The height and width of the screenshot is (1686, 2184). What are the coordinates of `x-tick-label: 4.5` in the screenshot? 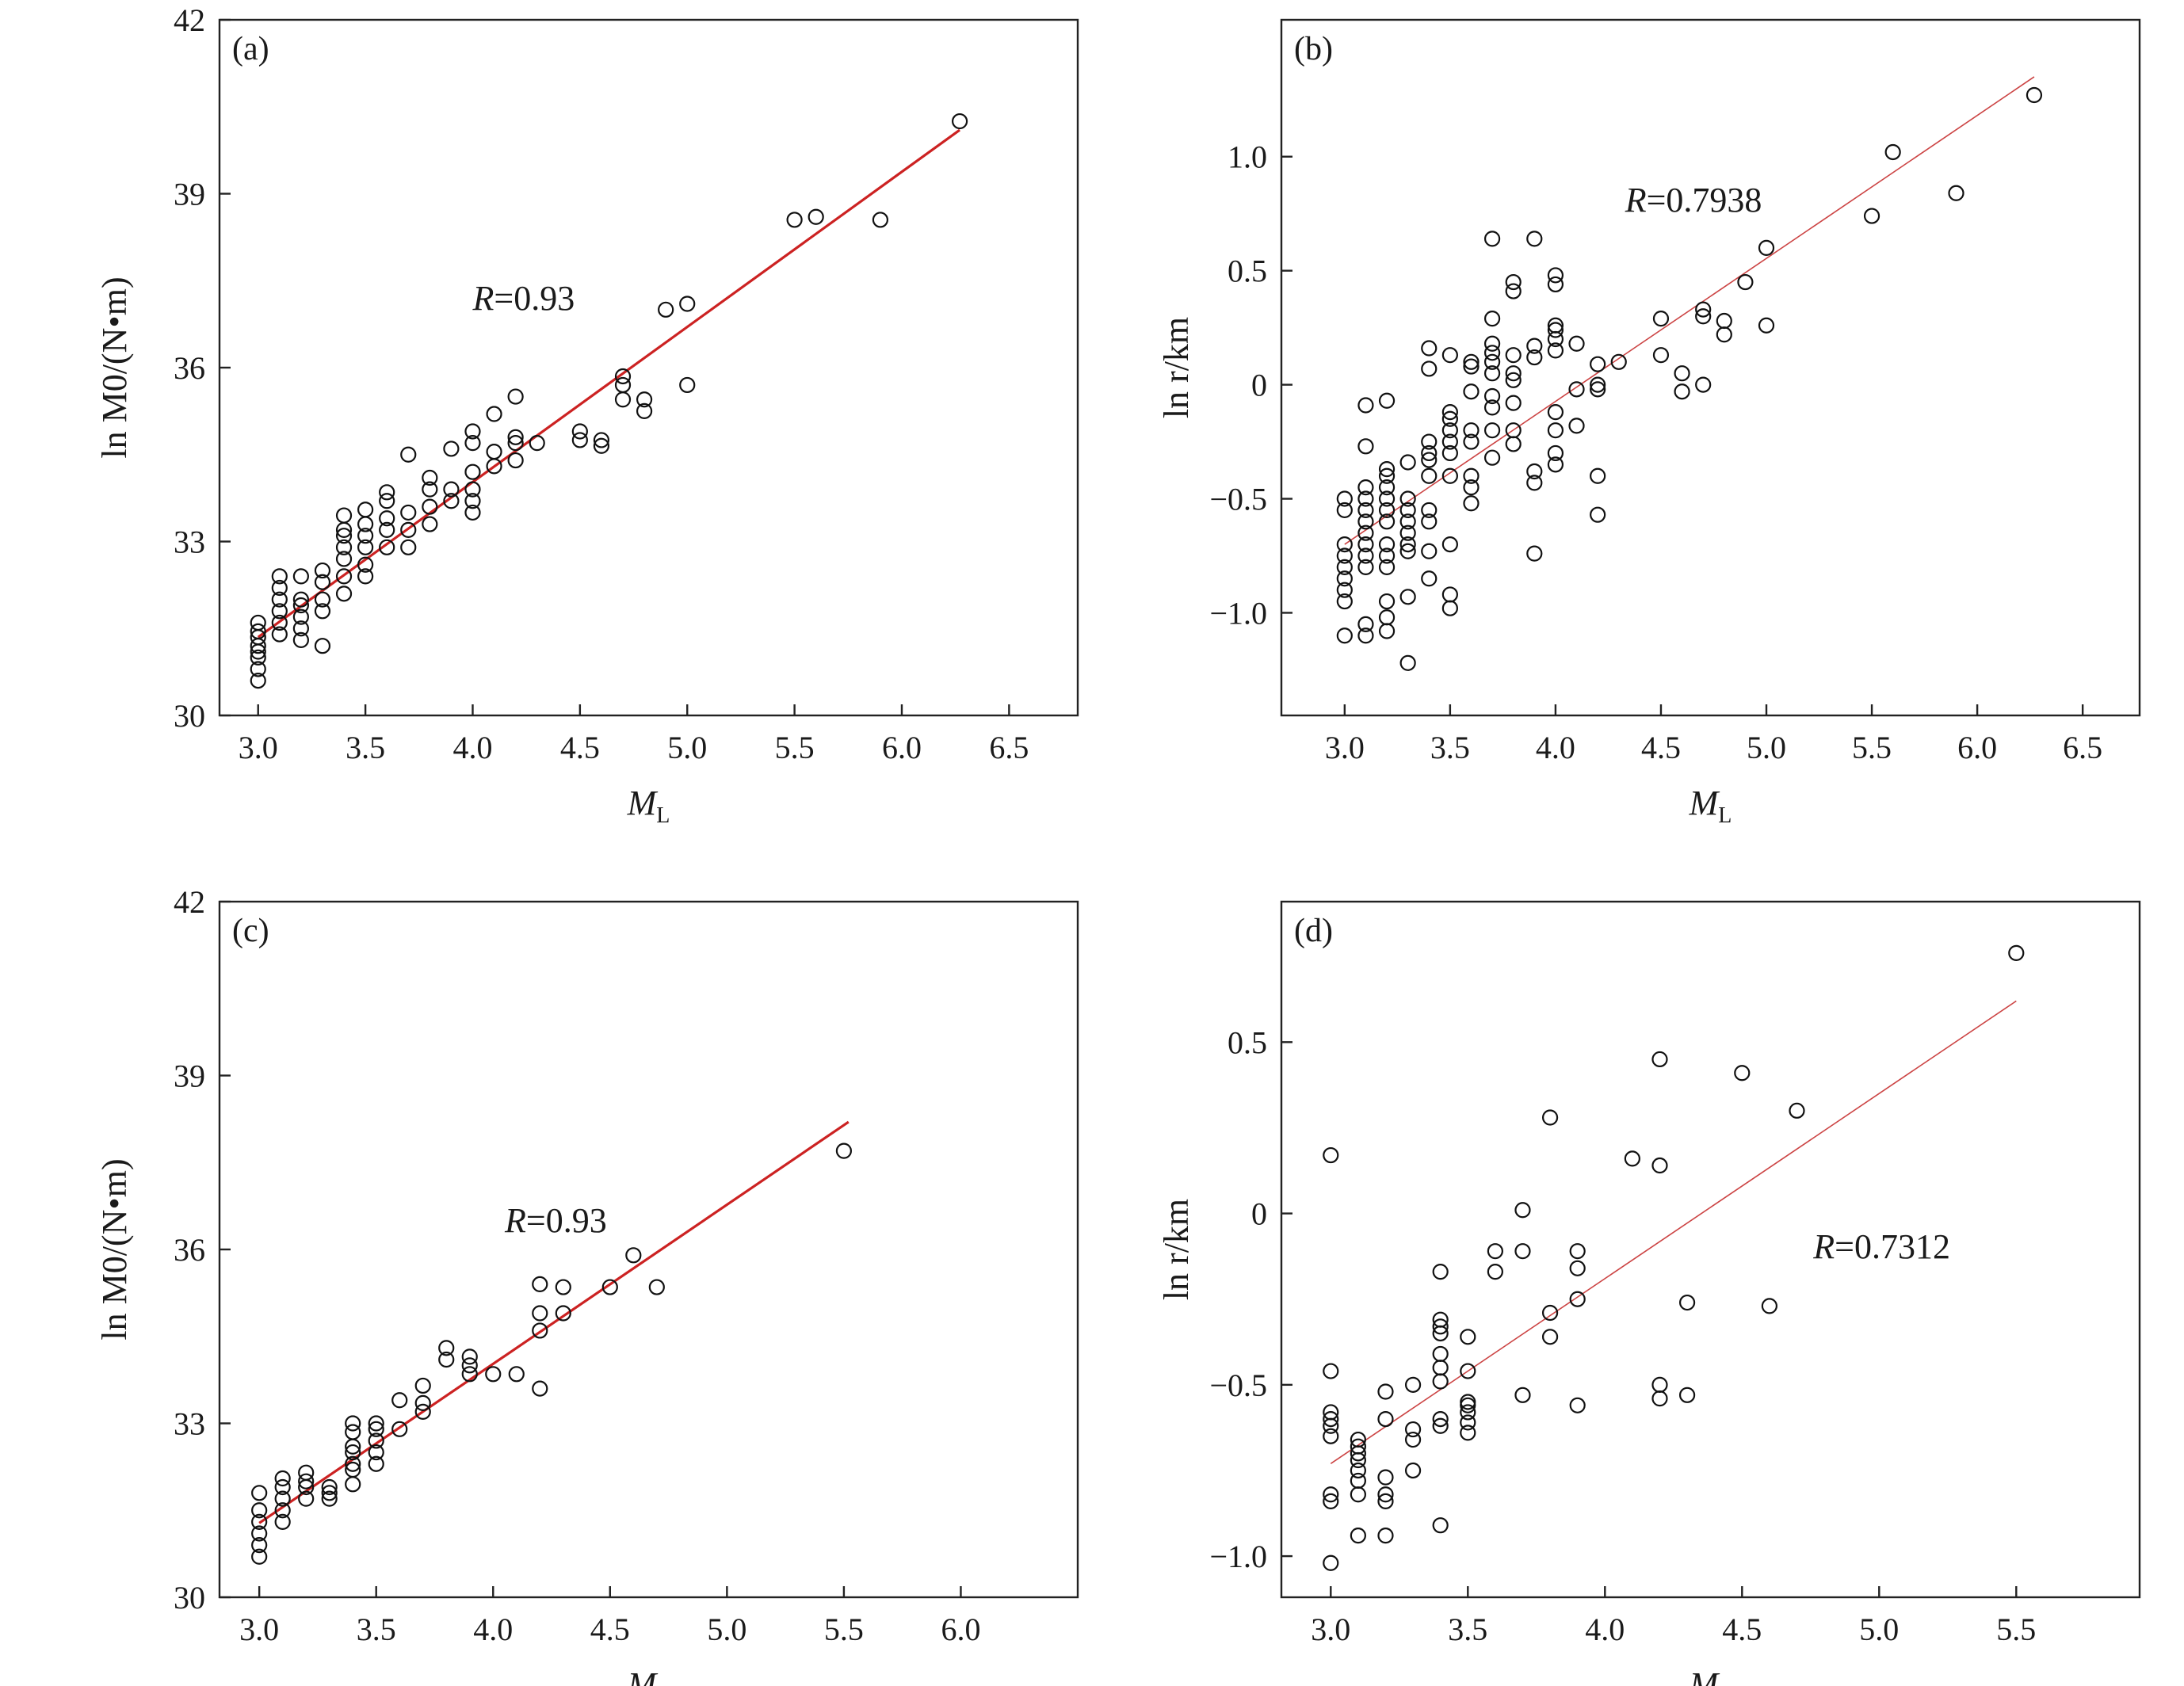 It's located at (610, 1629).